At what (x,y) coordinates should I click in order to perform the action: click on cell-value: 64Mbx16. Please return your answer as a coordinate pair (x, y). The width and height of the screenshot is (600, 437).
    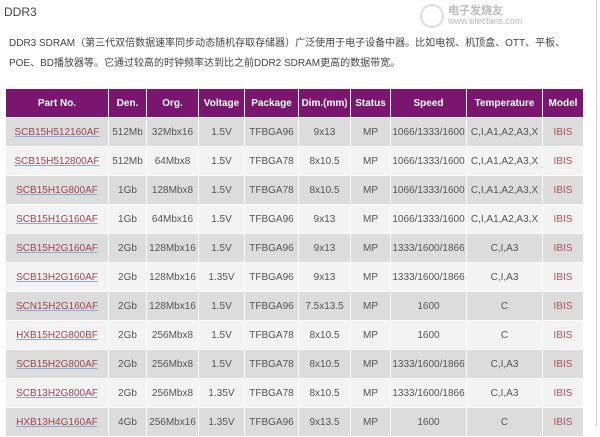
    Looking at the image, I should click on (172, 219).